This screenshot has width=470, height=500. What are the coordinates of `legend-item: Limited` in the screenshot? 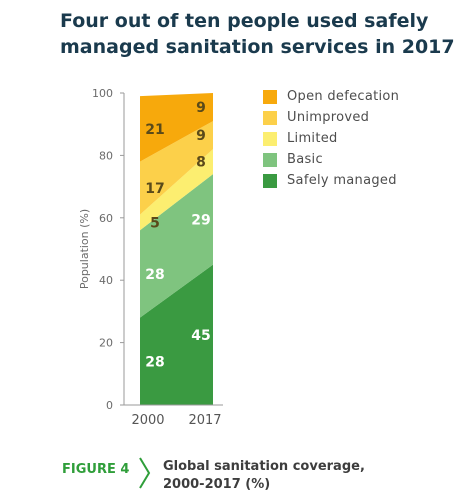 It's located at (331, 138).